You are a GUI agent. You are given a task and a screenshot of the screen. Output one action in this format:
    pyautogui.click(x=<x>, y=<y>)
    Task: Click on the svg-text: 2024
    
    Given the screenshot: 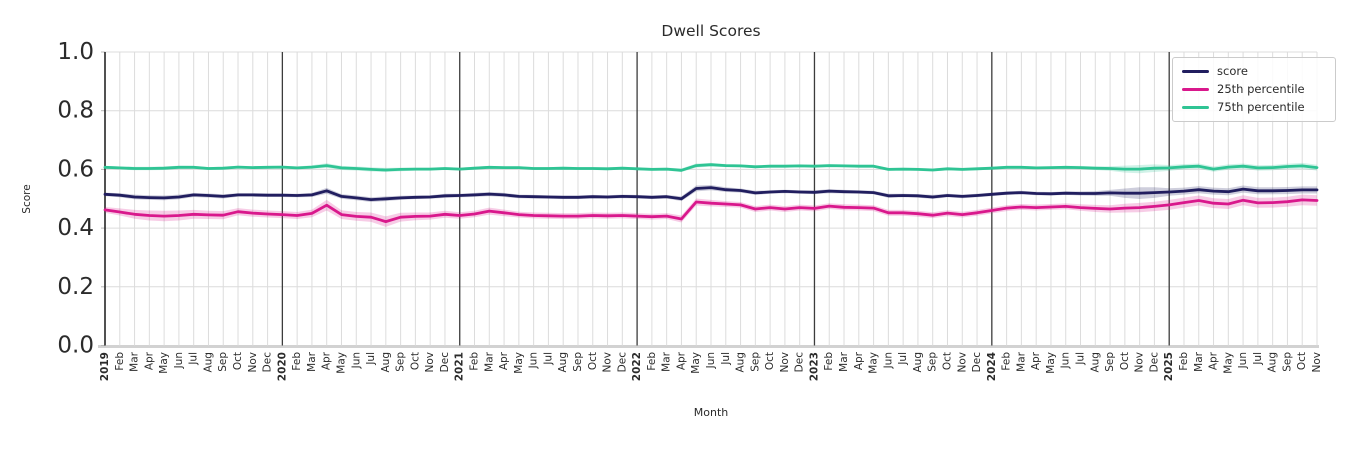 What is the action you would take?
    pyautogui.click(x=992, y=366)
    